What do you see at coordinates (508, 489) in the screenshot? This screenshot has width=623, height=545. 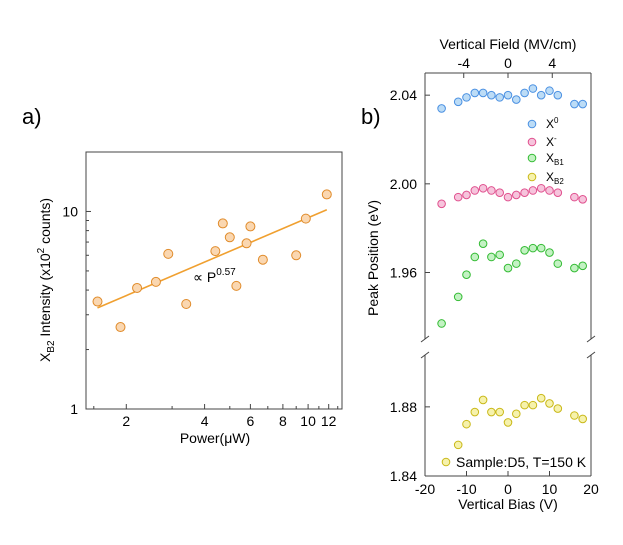 I see `panel-b-x-tick-label: 0` at bounding box center [508, 489].